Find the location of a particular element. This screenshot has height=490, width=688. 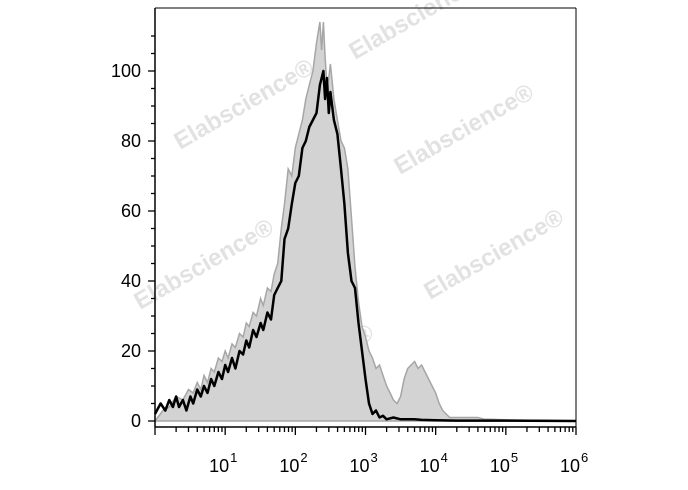

x-tick-exponent: 1 is located at coordinates (233, 457).